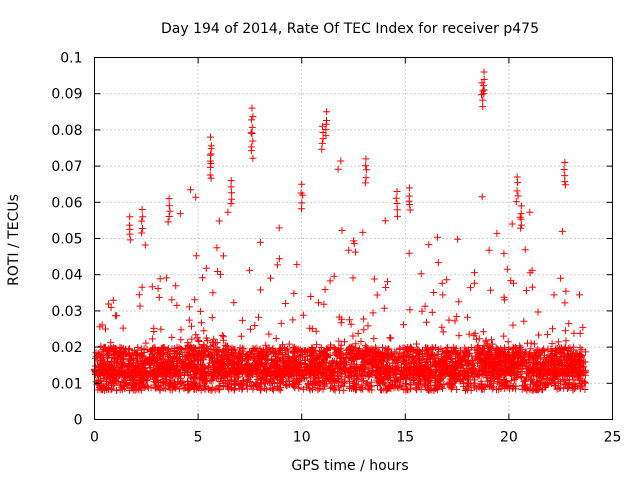 This screenshot has width=640, height=480. Describe the element at coordinates (66, 276) in the screenshot. I see `y-tick-label: 0.04` at that location.